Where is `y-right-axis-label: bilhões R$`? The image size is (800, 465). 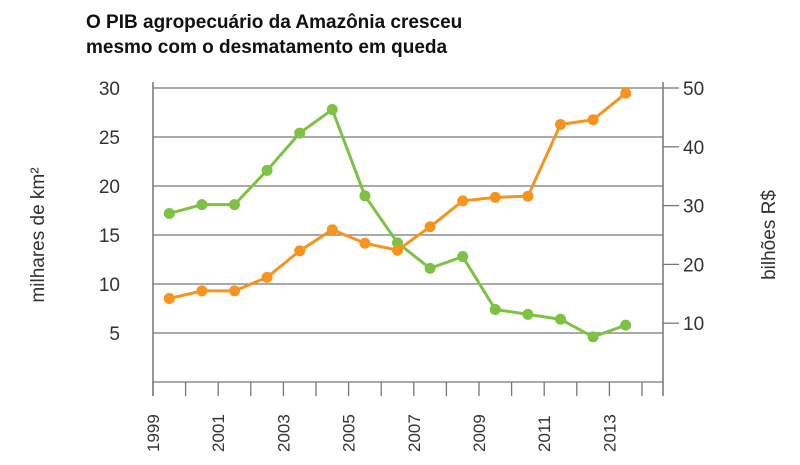 y-right-axis-label: bilhões R$ is located at coordinates (769, 235).